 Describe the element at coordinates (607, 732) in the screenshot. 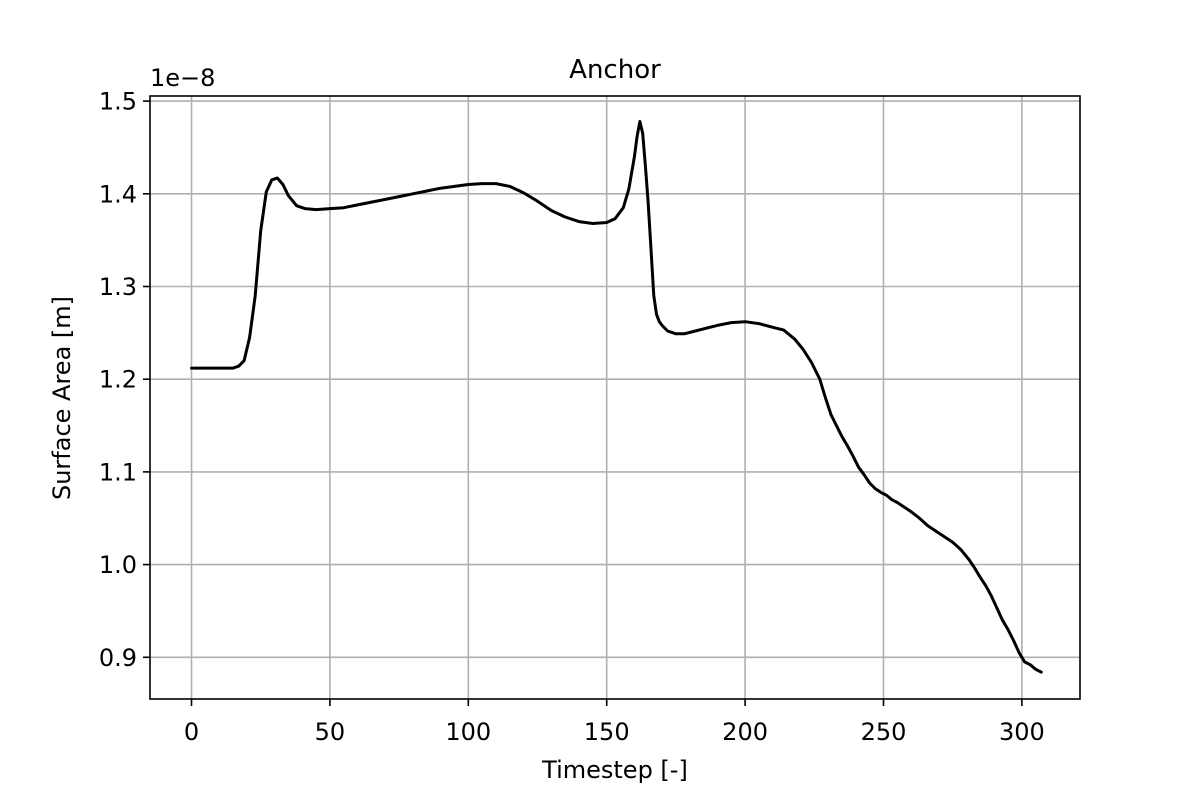

I see `x-tick-label: 150` at that location.